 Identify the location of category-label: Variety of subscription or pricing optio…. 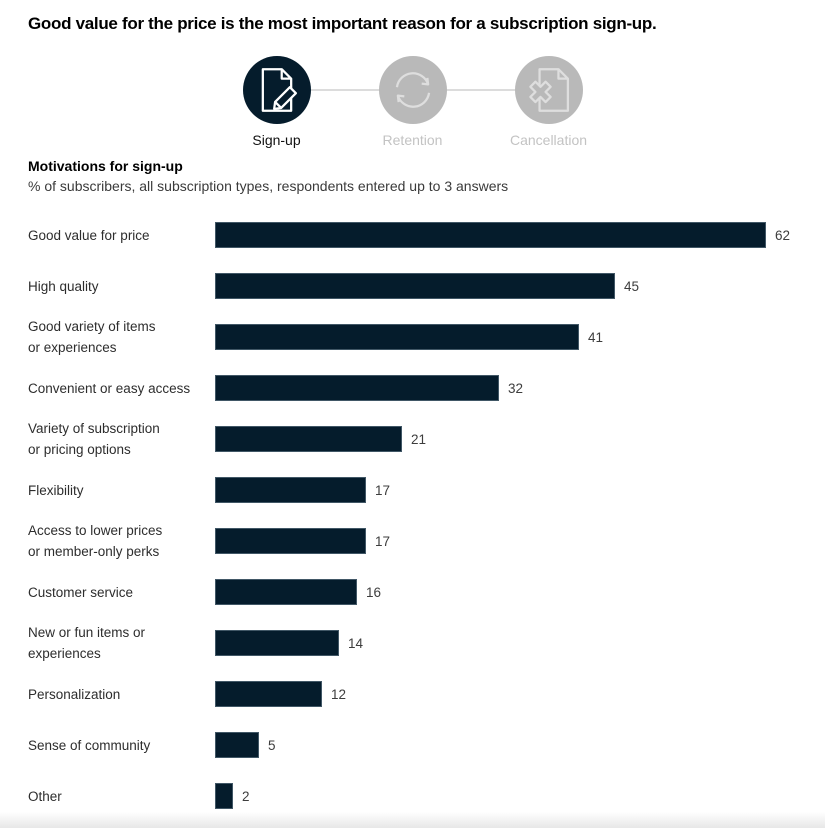
(94, 439).